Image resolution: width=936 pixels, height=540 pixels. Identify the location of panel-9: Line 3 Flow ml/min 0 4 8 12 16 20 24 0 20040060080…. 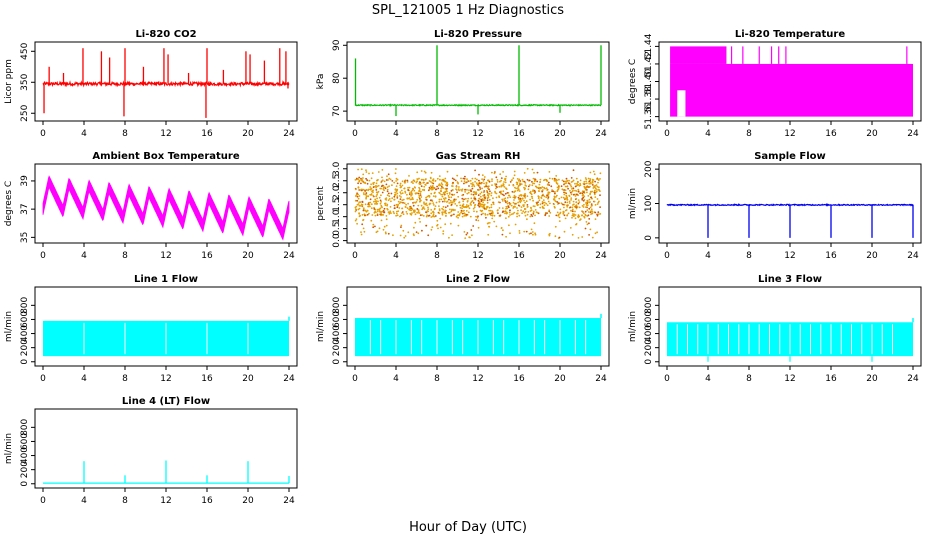
(775, 329).